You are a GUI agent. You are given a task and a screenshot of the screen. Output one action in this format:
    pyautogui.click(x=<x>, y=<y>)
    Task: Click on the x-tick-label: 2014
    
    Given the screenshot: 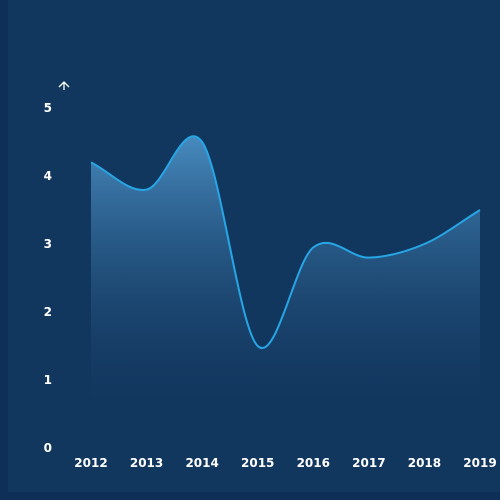 What is the action you would take?
    pyautogui.click(x=201, y=463)
    